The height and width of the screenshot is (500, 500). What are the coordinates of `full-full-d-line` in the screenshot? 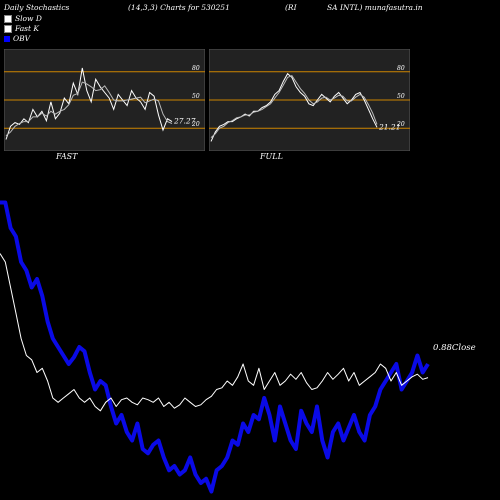 It's located at (294, 106).